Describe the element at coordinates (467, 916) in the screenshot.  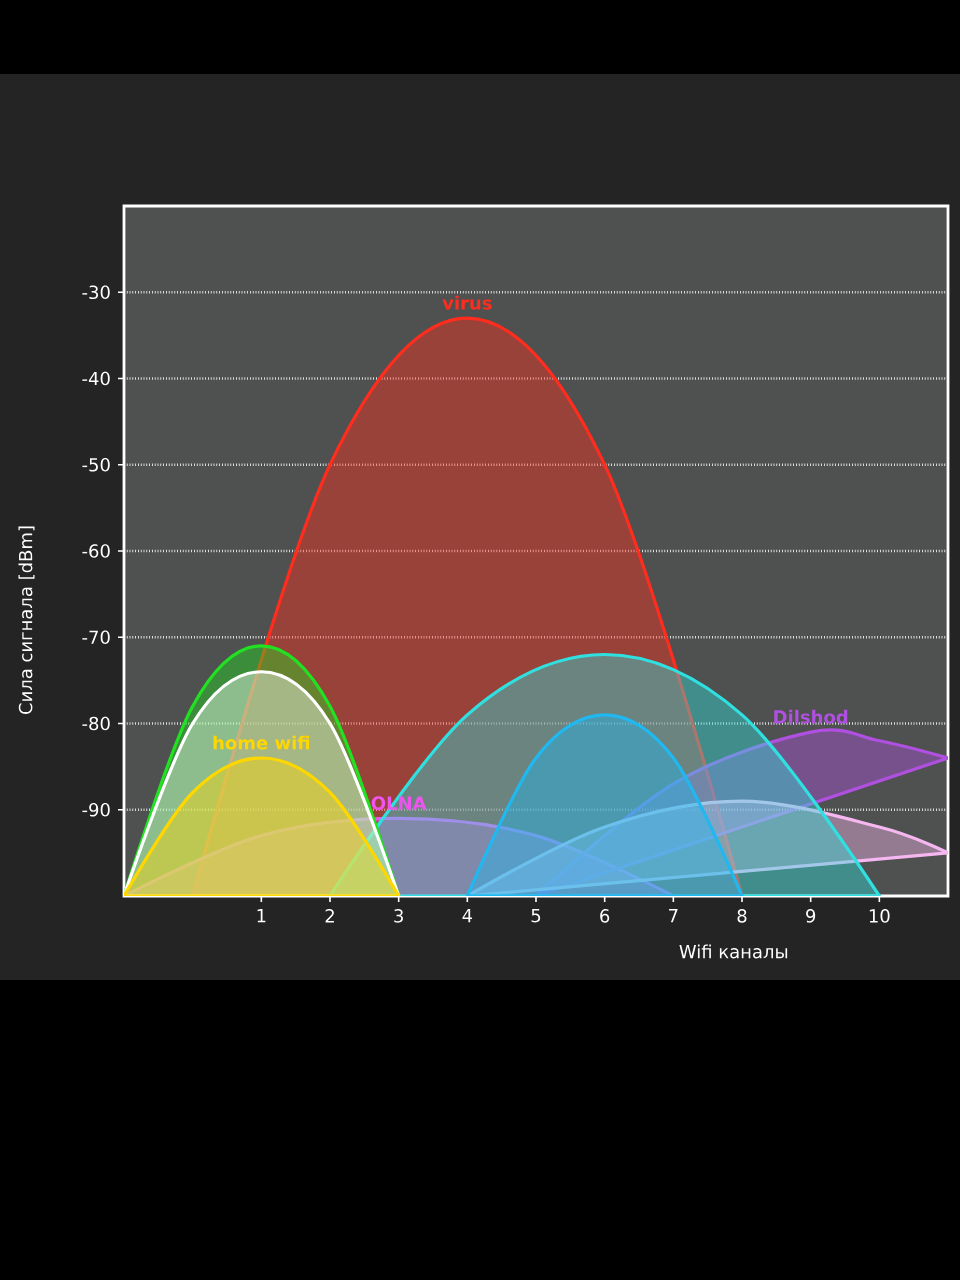
I see `x-tick-label: 4` at that location.